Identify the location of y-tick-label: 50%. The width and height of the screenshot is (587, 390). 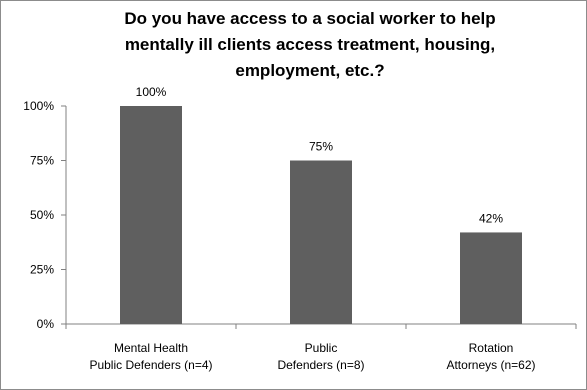
(42, 215).